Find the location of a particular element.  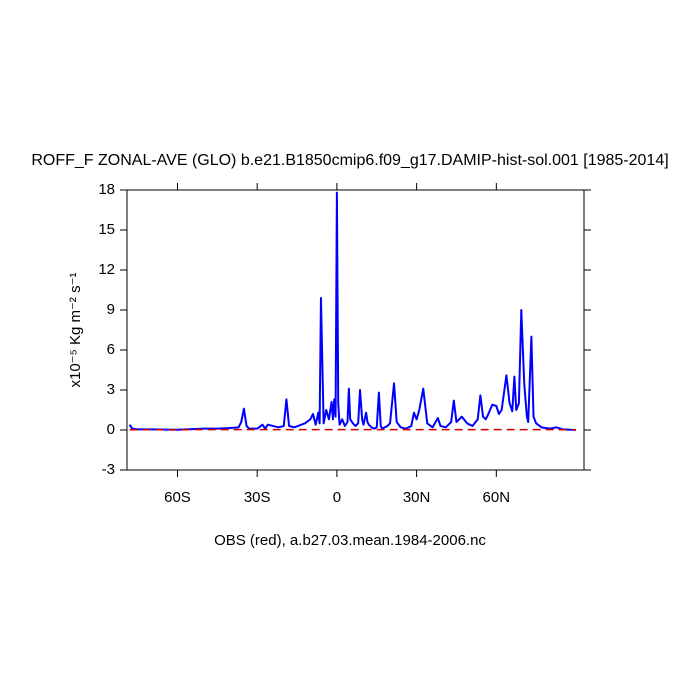

y-tick-label: 3 is located at coordinates (111, 389).